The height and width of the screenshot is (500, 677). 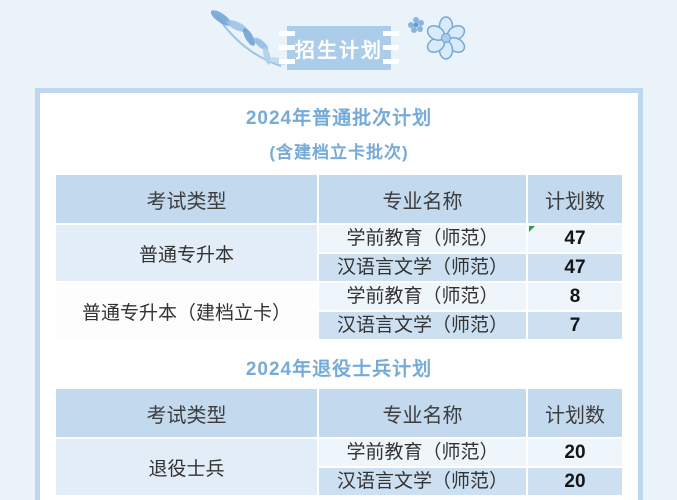 What do you see at coordinates (339, 118) in the screenshot?
I see `section-1-title: 2024年普通批次计划` at bounding box center [339, 118].